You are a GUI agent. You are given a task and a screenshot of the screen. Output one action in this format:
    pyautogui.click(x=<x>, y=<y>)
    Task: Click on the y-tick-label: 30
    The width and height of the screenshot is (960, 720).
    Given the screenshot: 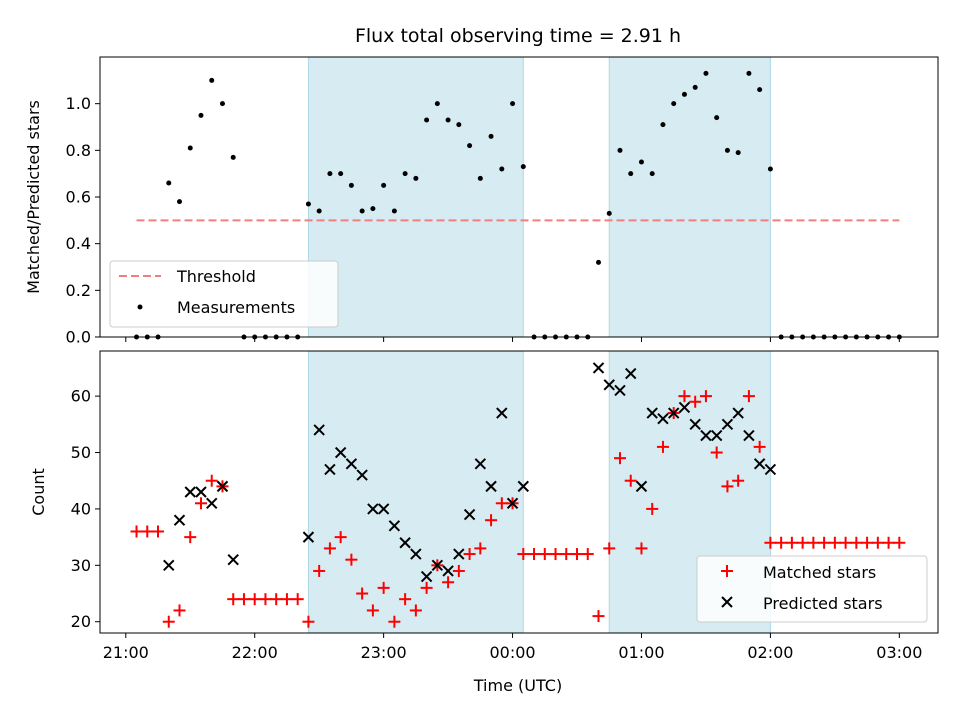 What is the action you would take?
    pyautogui.click(x=81, y=565)
    